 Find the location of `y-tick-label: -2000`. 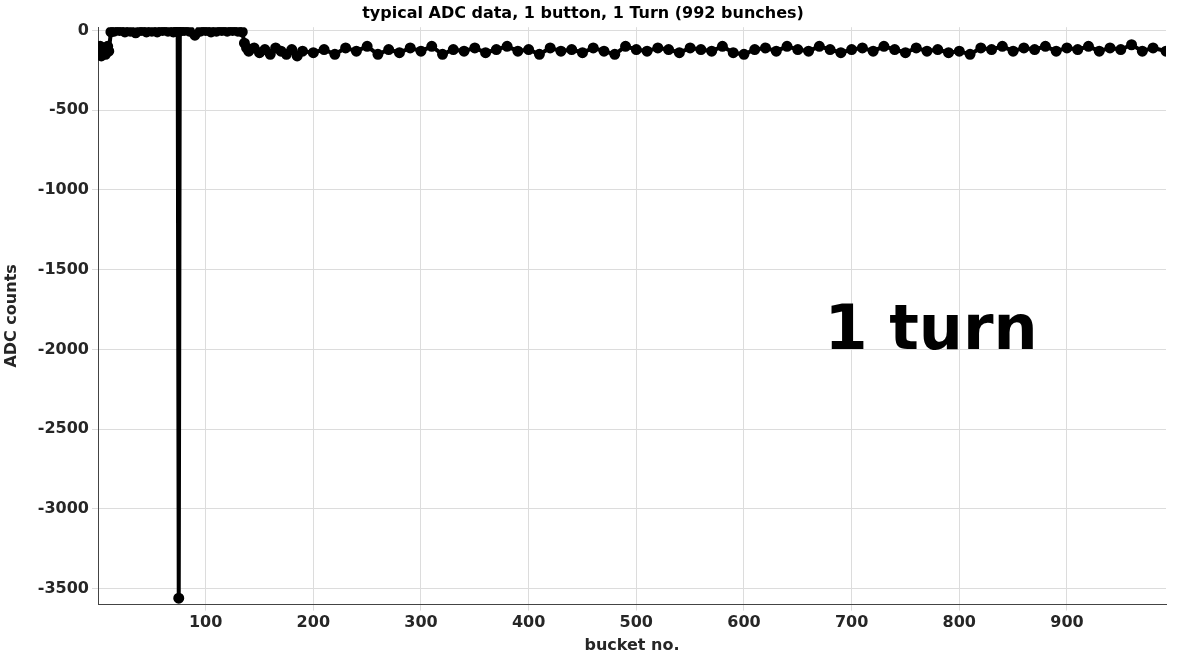

y-tick-label: -2000 is located at coordinates (63, 348).